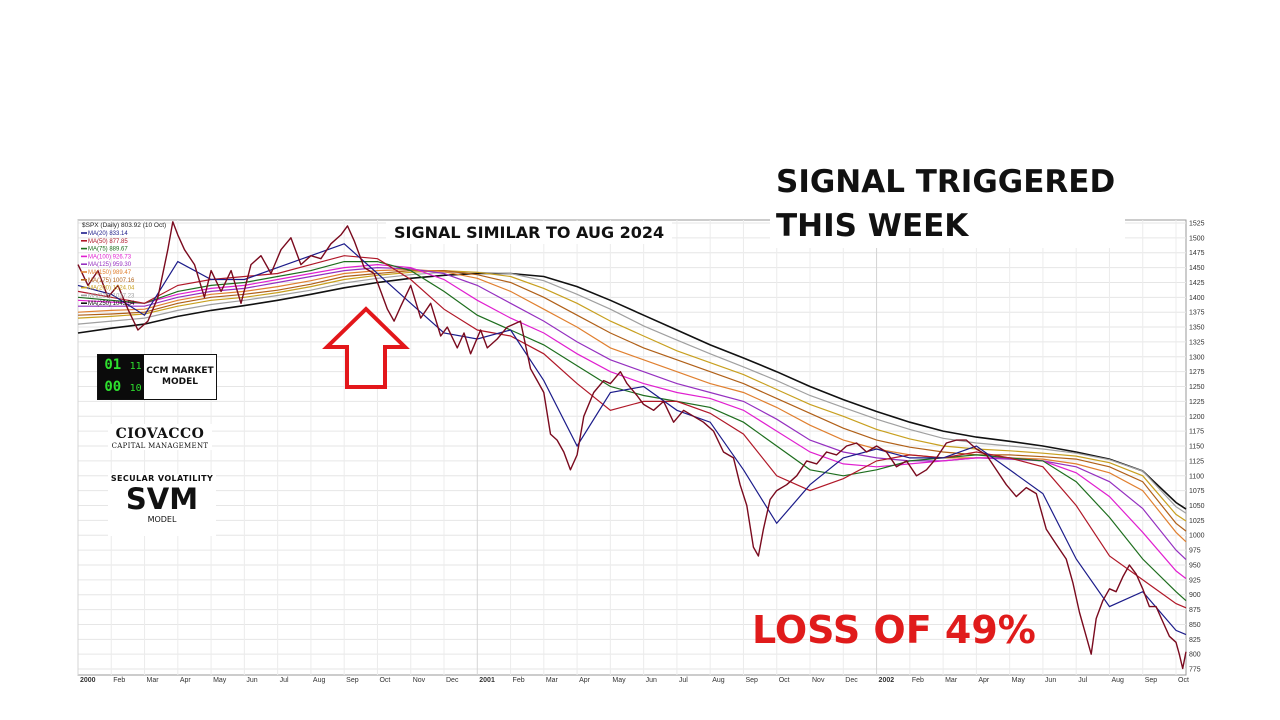 The width and height of the screenshot is (1280, 720). What do you see at coordinates (1197, 268) in the screenshot?
I see `y-tick-label: 1450` at bounding box center [1197, 268].